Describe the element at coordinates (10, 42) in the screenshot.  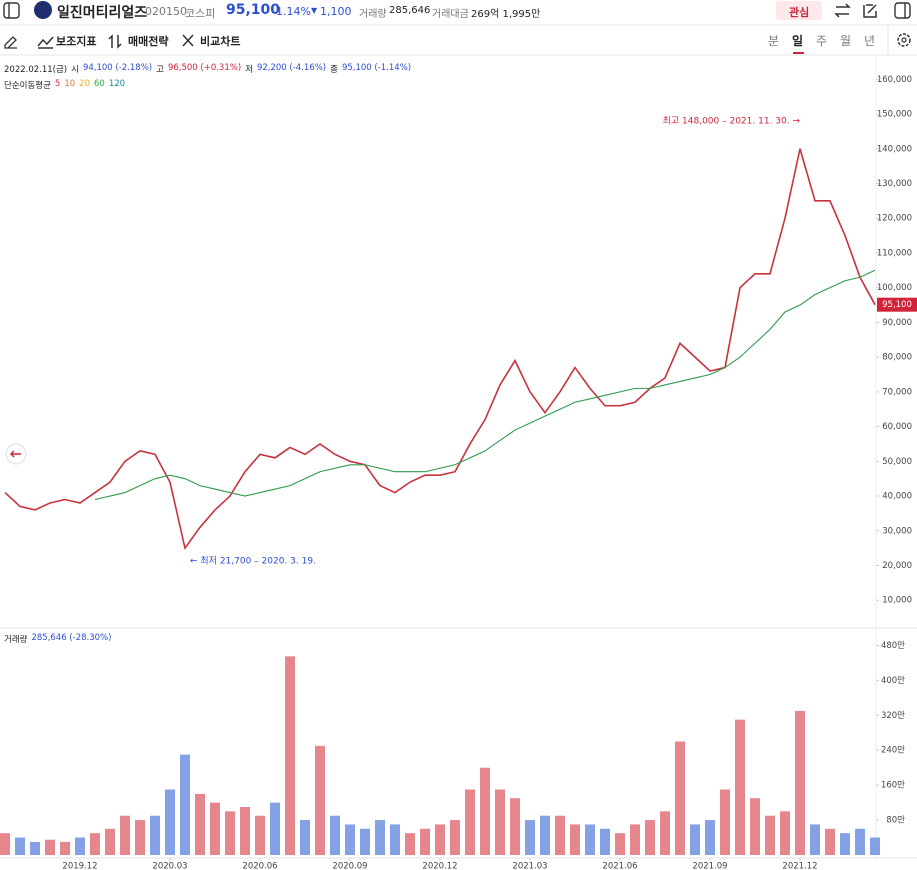
I see `draw-icon` at that location.